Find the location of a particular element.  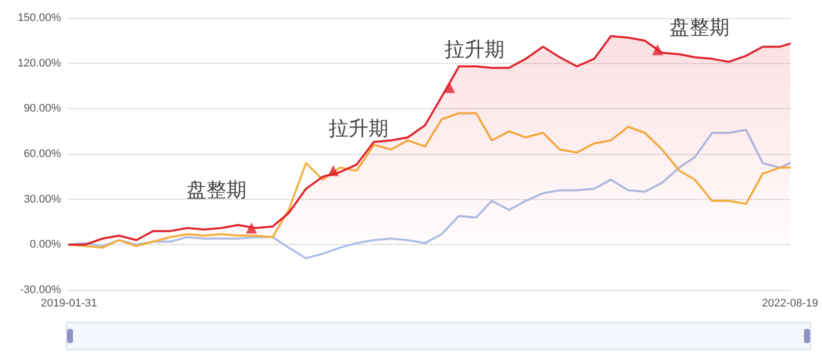

y-tick-label: 30.00% is located at coordinates (43, 199).